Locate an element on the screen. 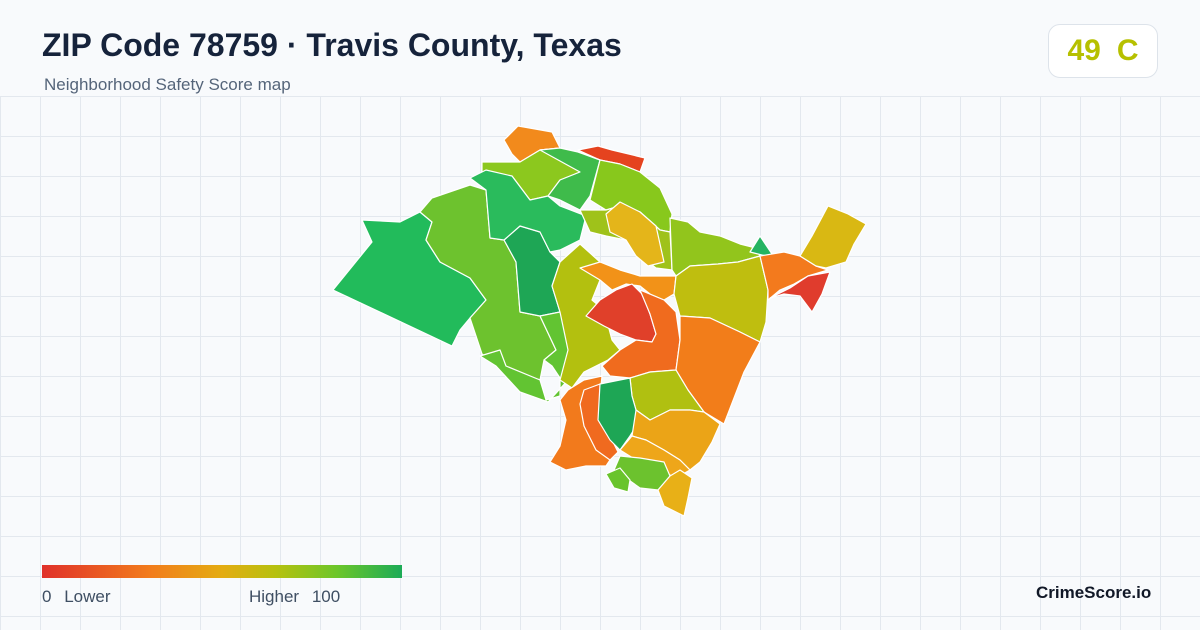 The height and width of the screenshot is (630, 1200). map-region-east-tip-red is located at coordinates (800, 292).